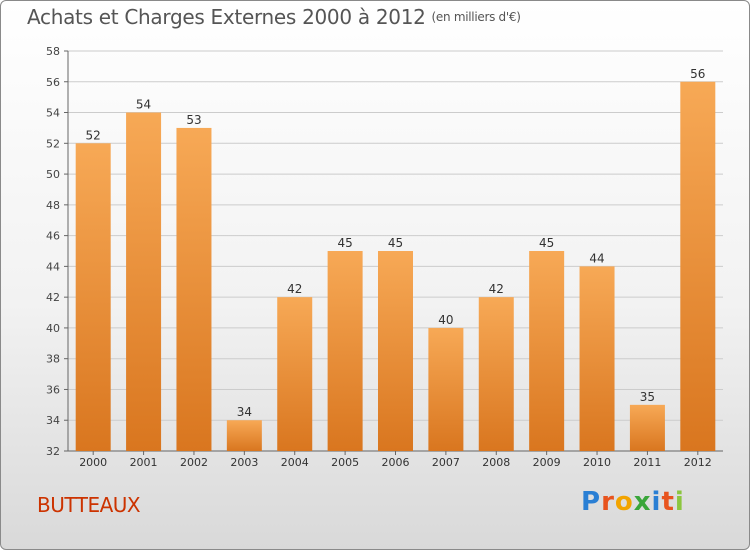 The width and height of the screenshot is (750, 550). What do you see at coordinates (295, 462) in the screenshot?
I see `x-tick-label: 2004` at bounding box center [295, 462].